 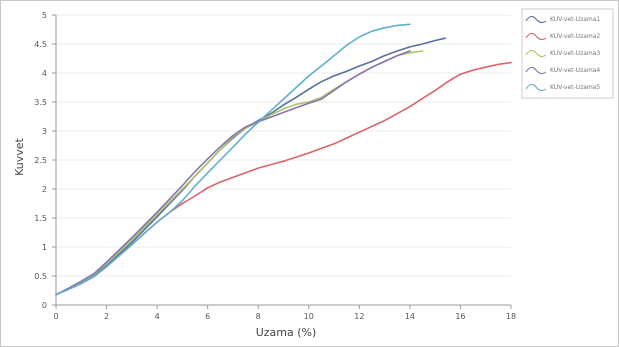 I want to click on x-tick-label: 2, so click(x=106, y=316).